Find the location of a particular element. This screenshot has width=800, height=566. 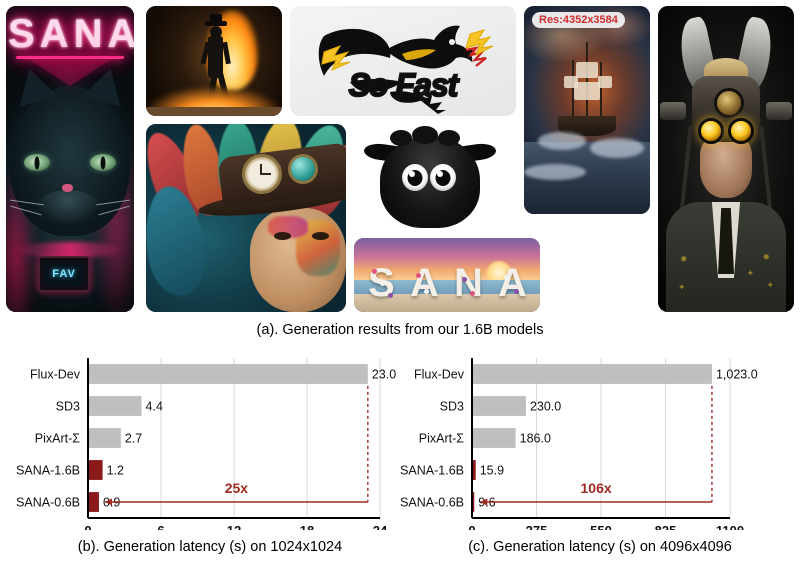

steampunk-cylinder-left is located at coordinates (673, 111).